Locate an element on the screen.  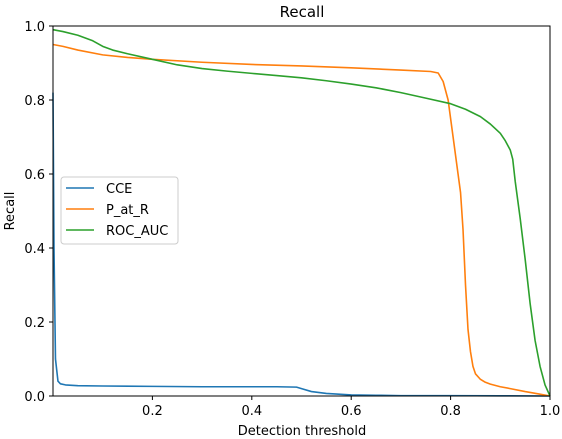
y-tick-label: 0.4 is located at coordinates (34, 249).